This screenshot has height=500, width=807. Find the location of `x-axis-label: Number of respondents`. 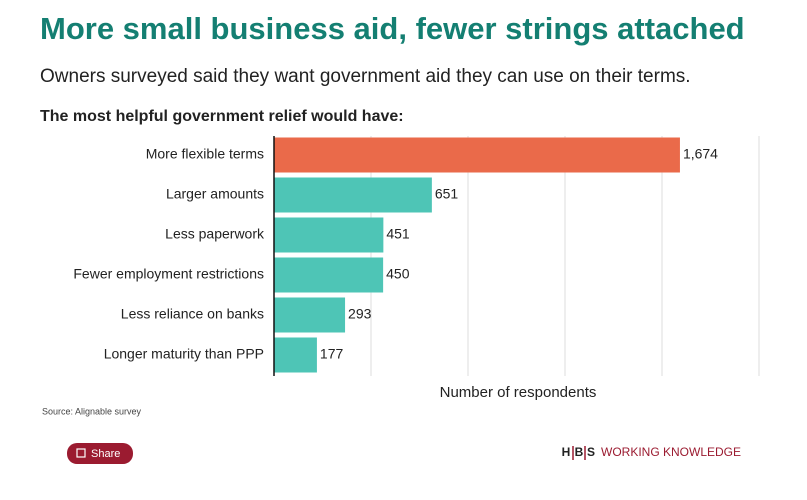

x-axis-label: Number of respondents is located at coordinates (518, 392).